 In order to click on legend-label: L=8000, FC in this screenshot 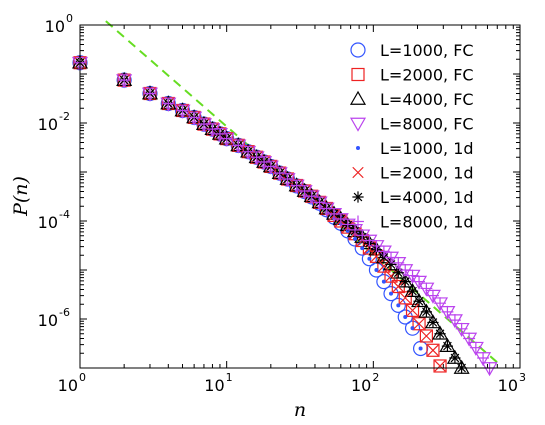, I will do `click(427, 124)`.